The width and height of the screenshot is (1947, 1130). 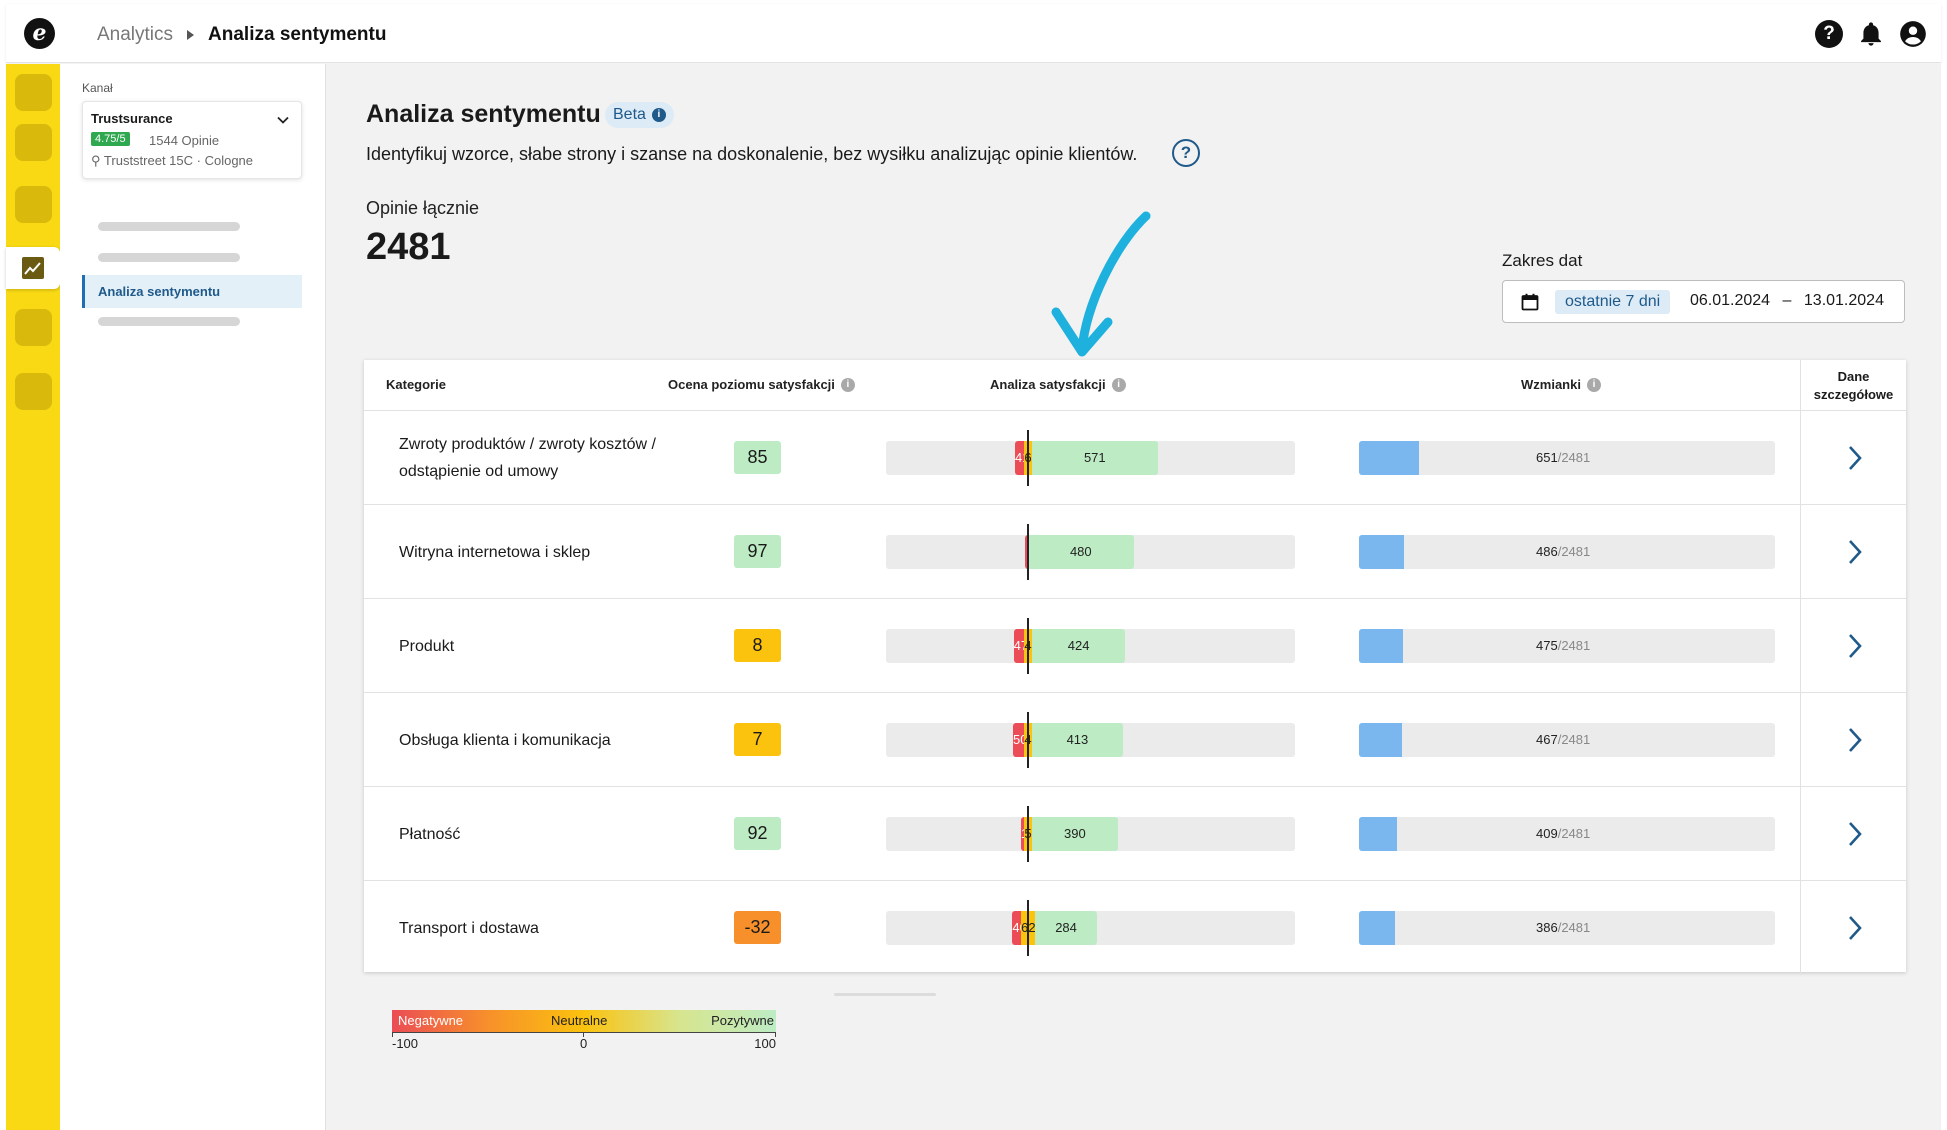 I want to click on mentions-bar: 386/2481, so click(x=1567, y=928).